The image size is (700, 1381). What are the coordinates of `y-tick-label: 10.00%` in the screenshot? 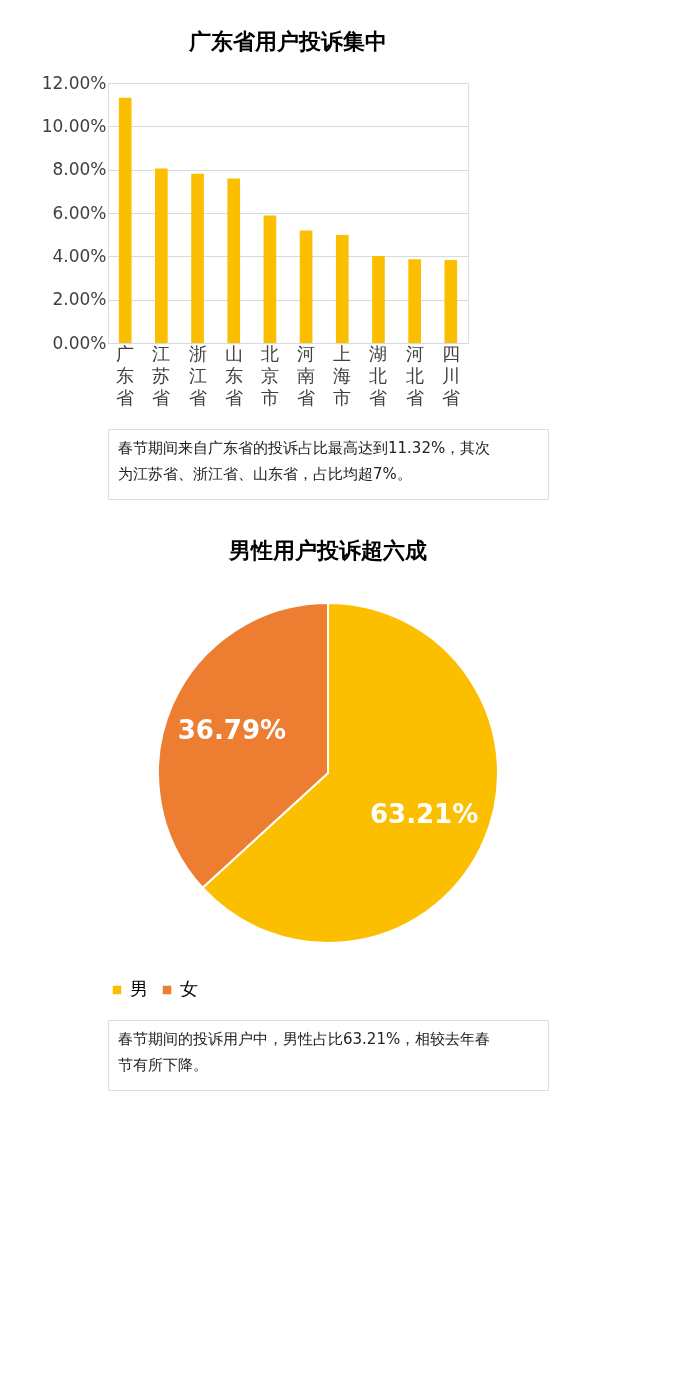 It's located at (74, 125).